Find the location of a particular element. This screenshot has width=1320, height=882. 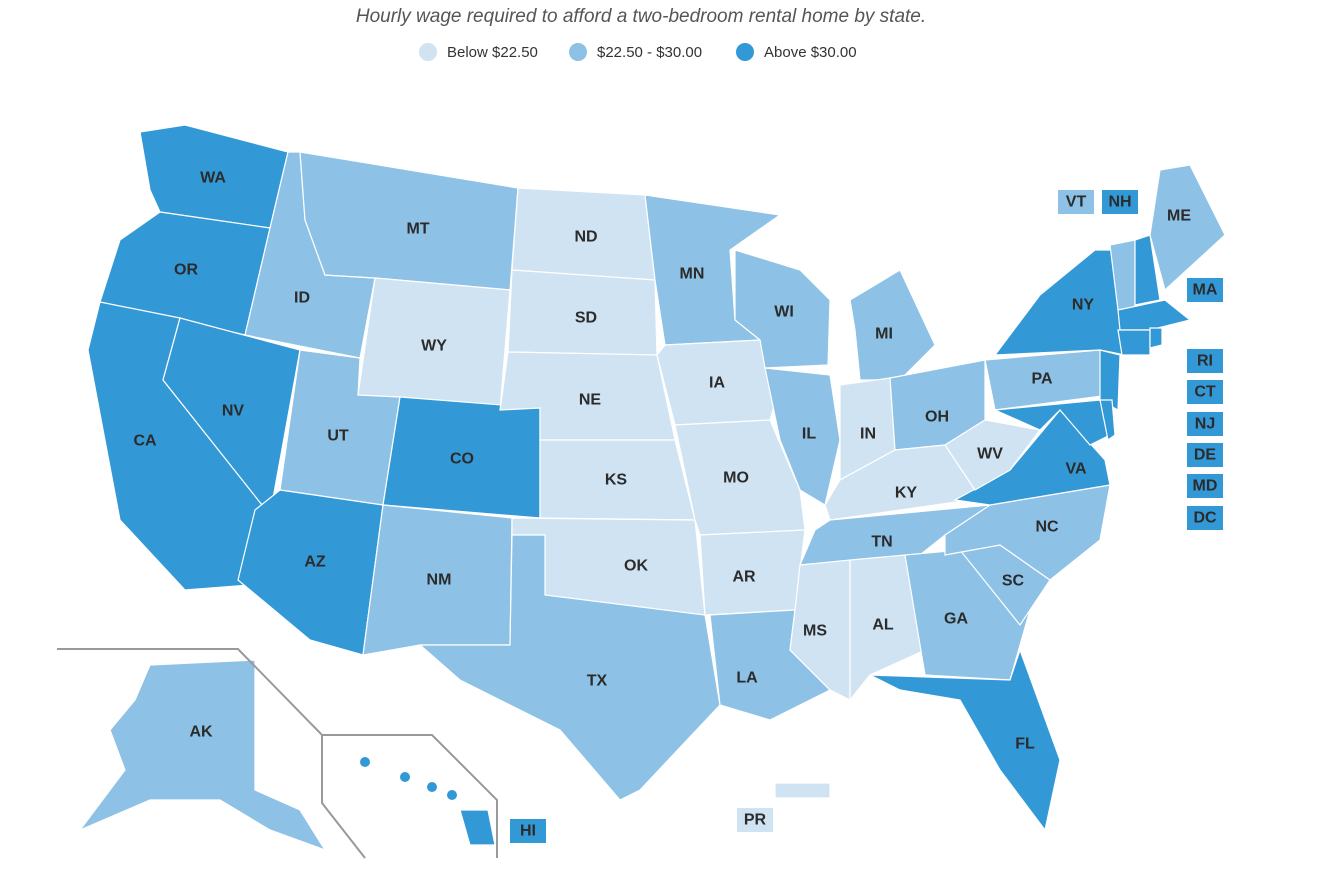

legend-label: $22.50 - $30.00 is located at coordinates (649, 52).